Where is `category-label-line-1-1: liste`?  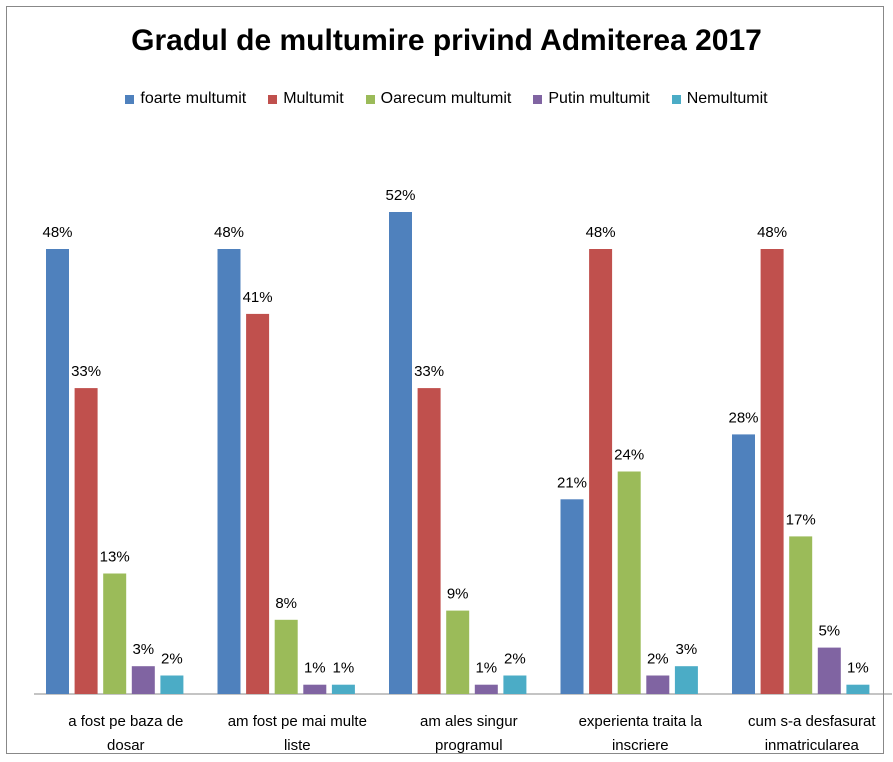
category-label-line-1-1: liste is located at coordinates (297, 745).